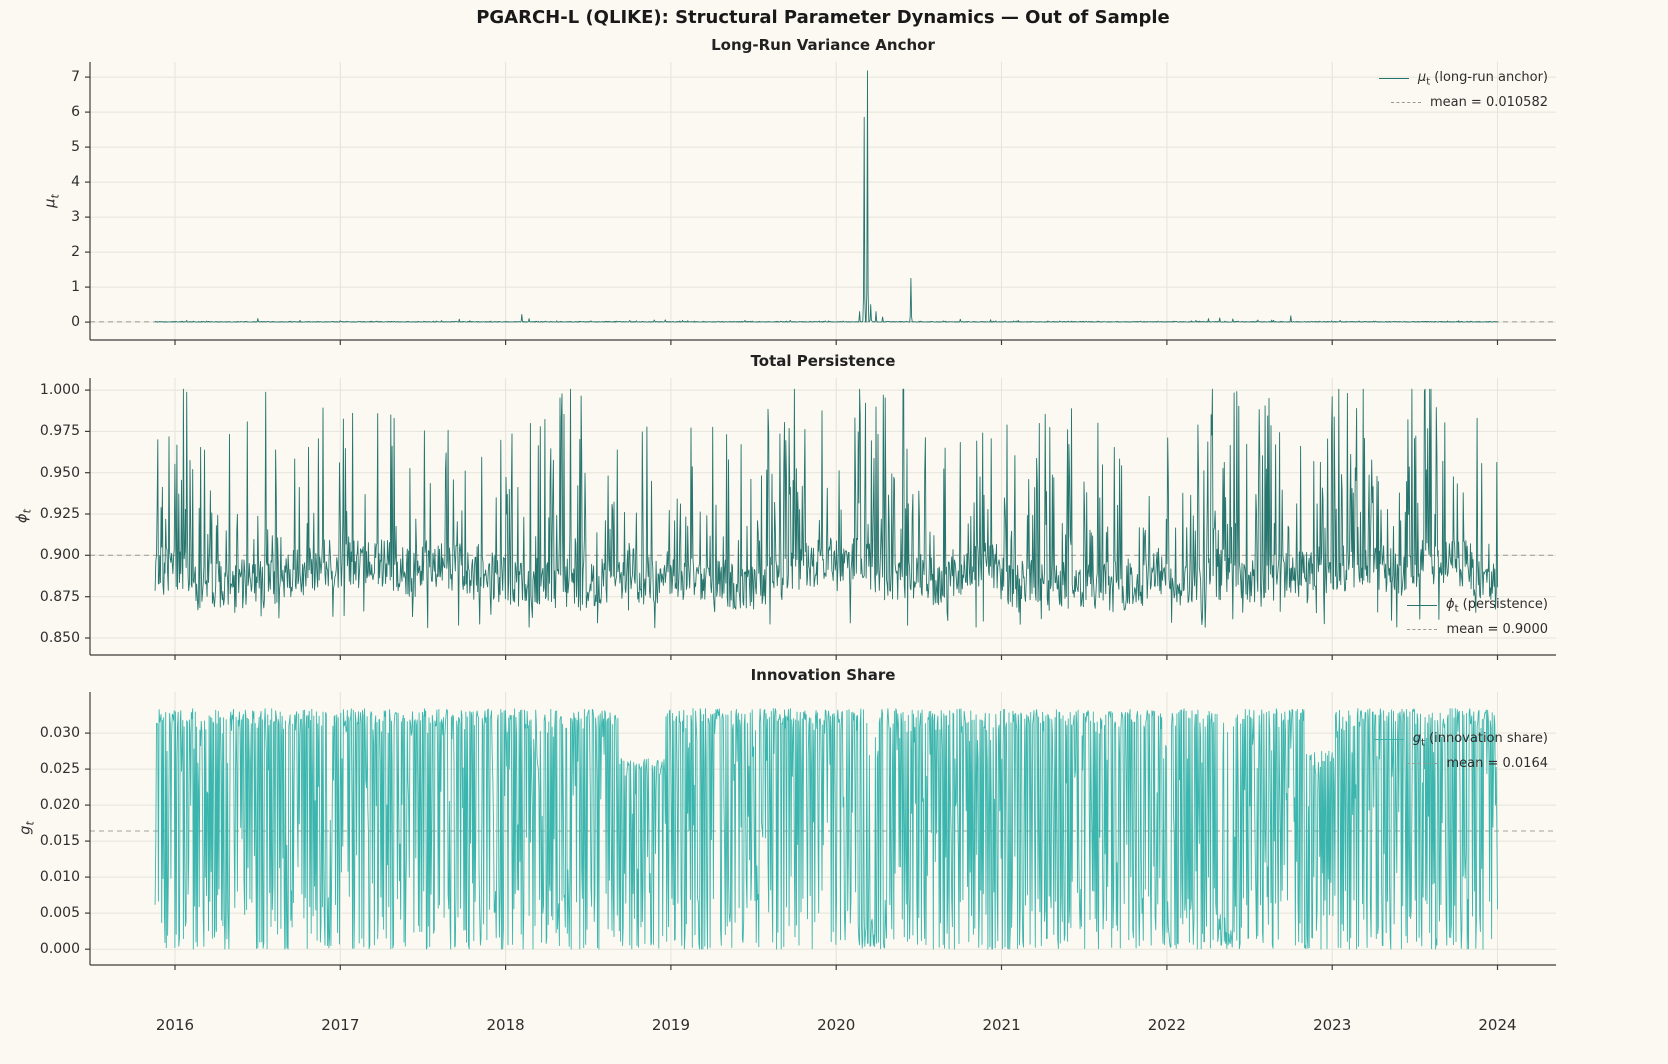 This screenshot has height=1064, width=1668. Describe the element at coordinates (1166, 1025) in the screenshot. I see `x-tick-label: 2022` at that location.